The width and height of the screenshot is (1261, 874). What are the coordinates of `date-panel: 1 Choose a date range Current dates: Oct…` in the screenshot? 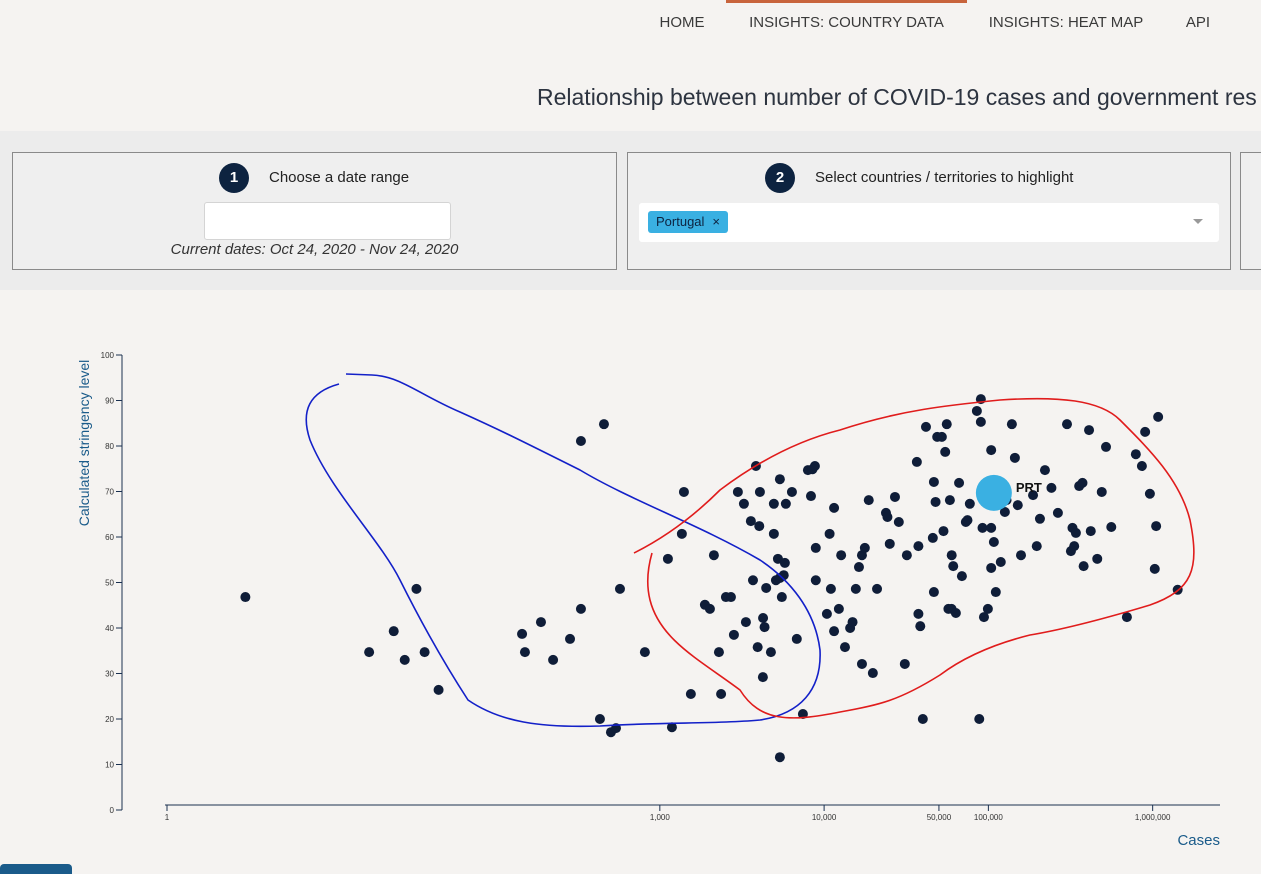 It's located at (314, 211).